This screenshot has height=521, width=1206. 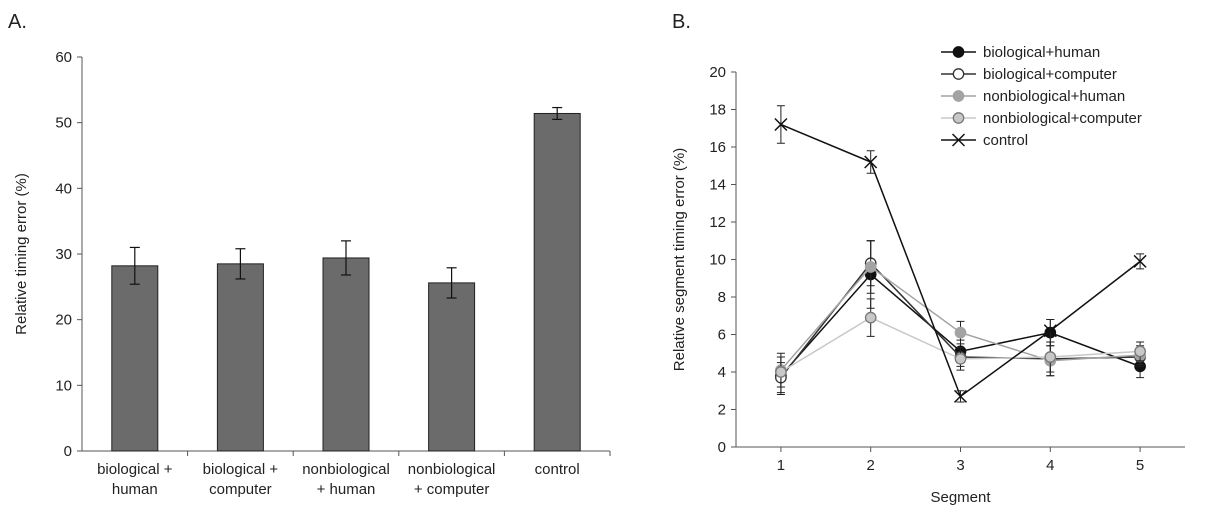 I want to click on y-tick-label: 2, so click(x=722, y=410).